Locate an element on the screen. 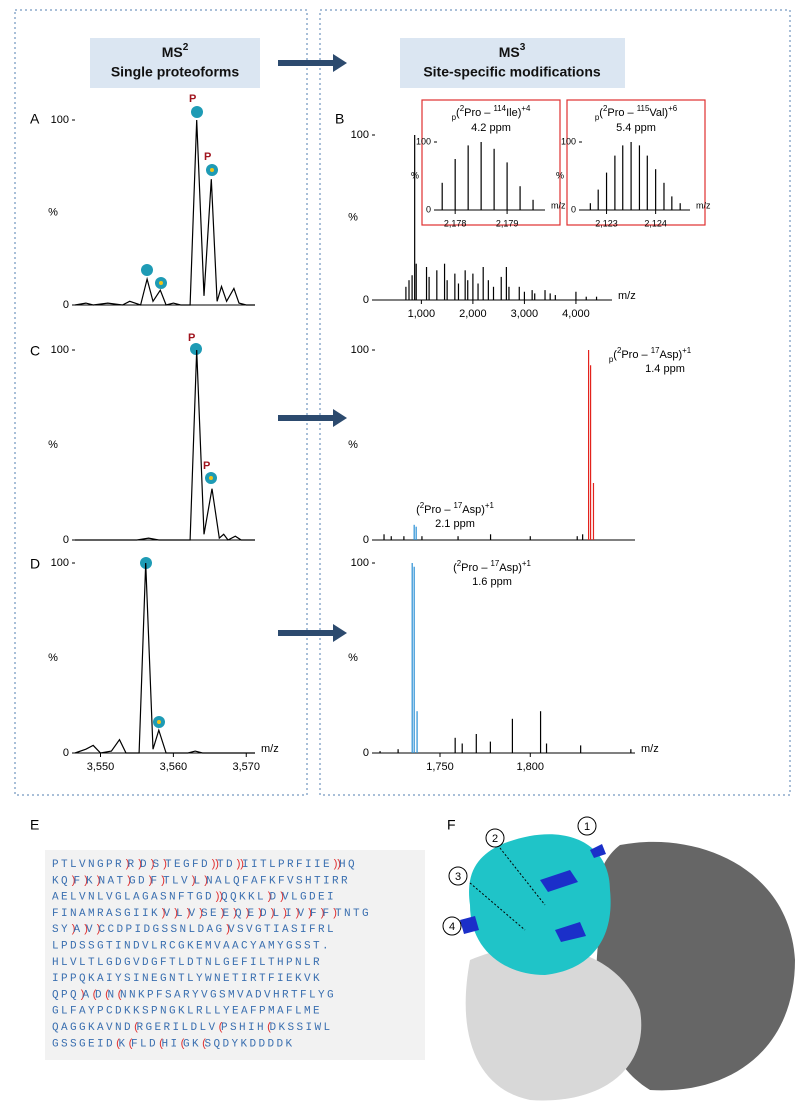  residue: R is located at coordinates (253, 979).